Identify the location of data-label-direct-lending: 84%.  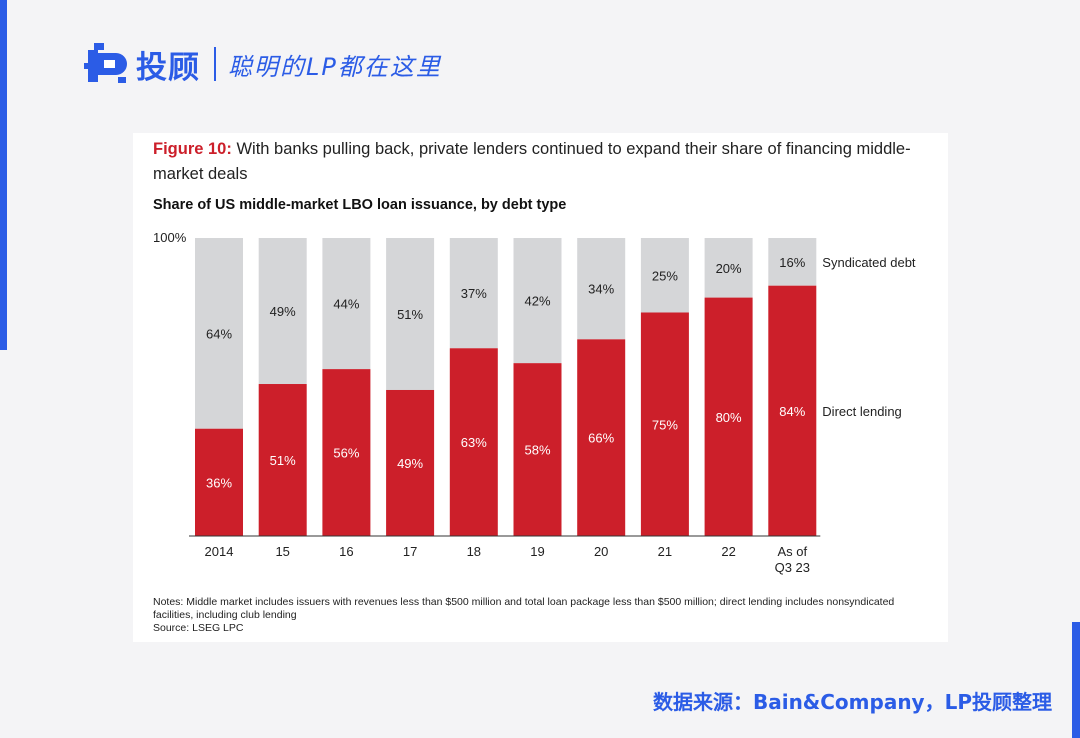
(792, 411).